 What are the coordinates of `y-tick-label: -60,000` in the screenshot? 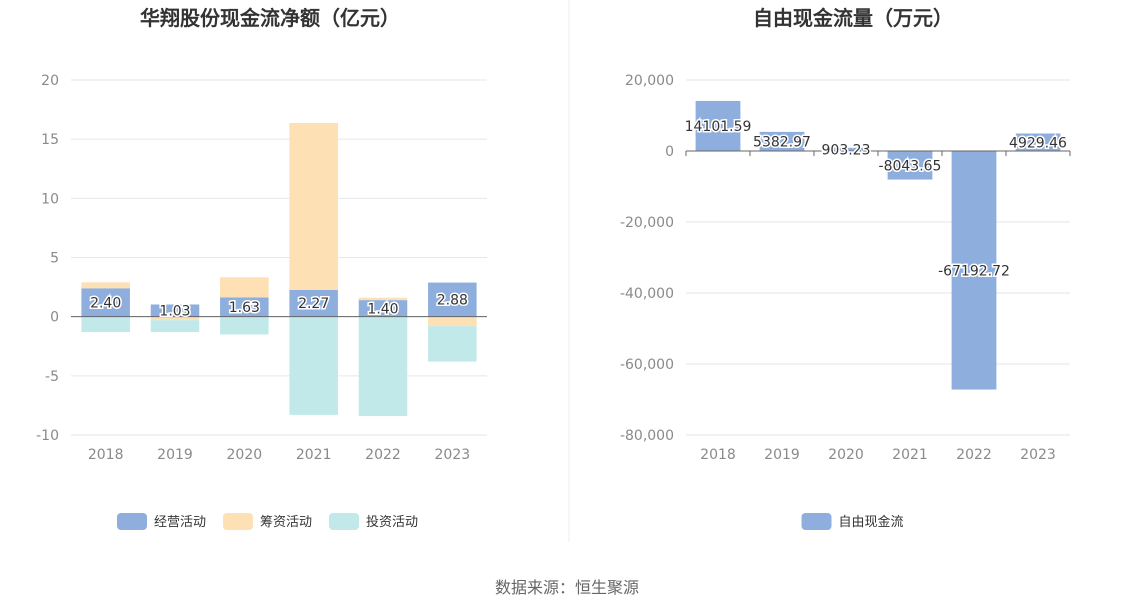 It's located at (647, 365).